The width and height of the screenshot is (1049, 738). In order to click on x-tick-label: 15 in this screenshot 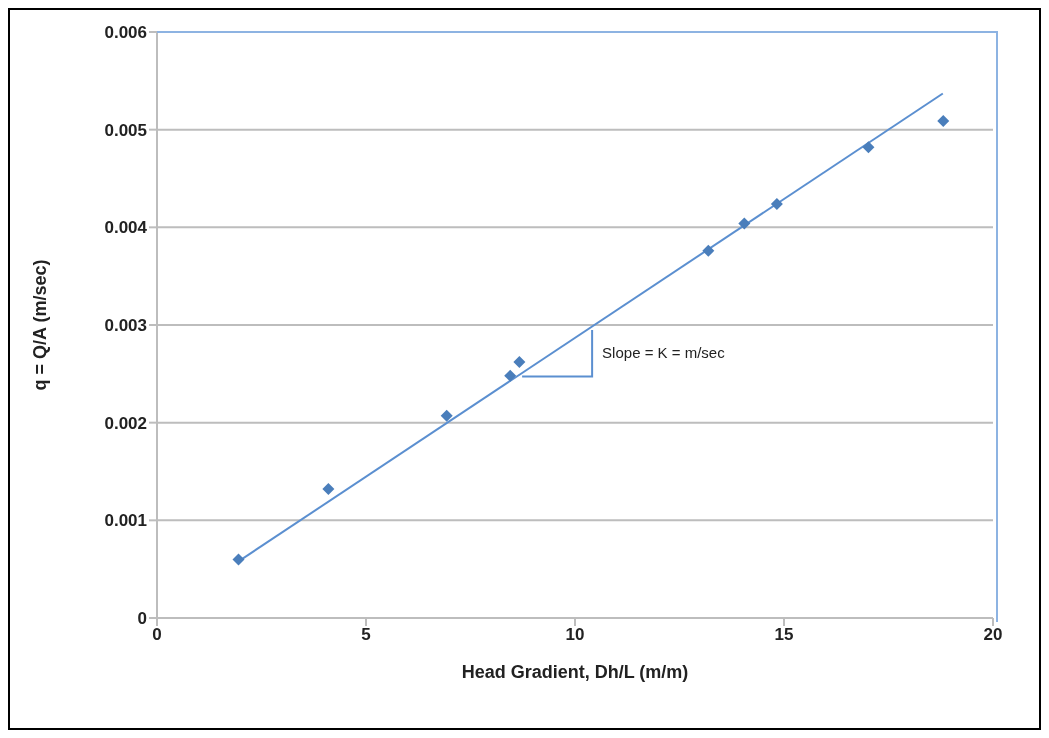, I will do `click(784, 635)`.